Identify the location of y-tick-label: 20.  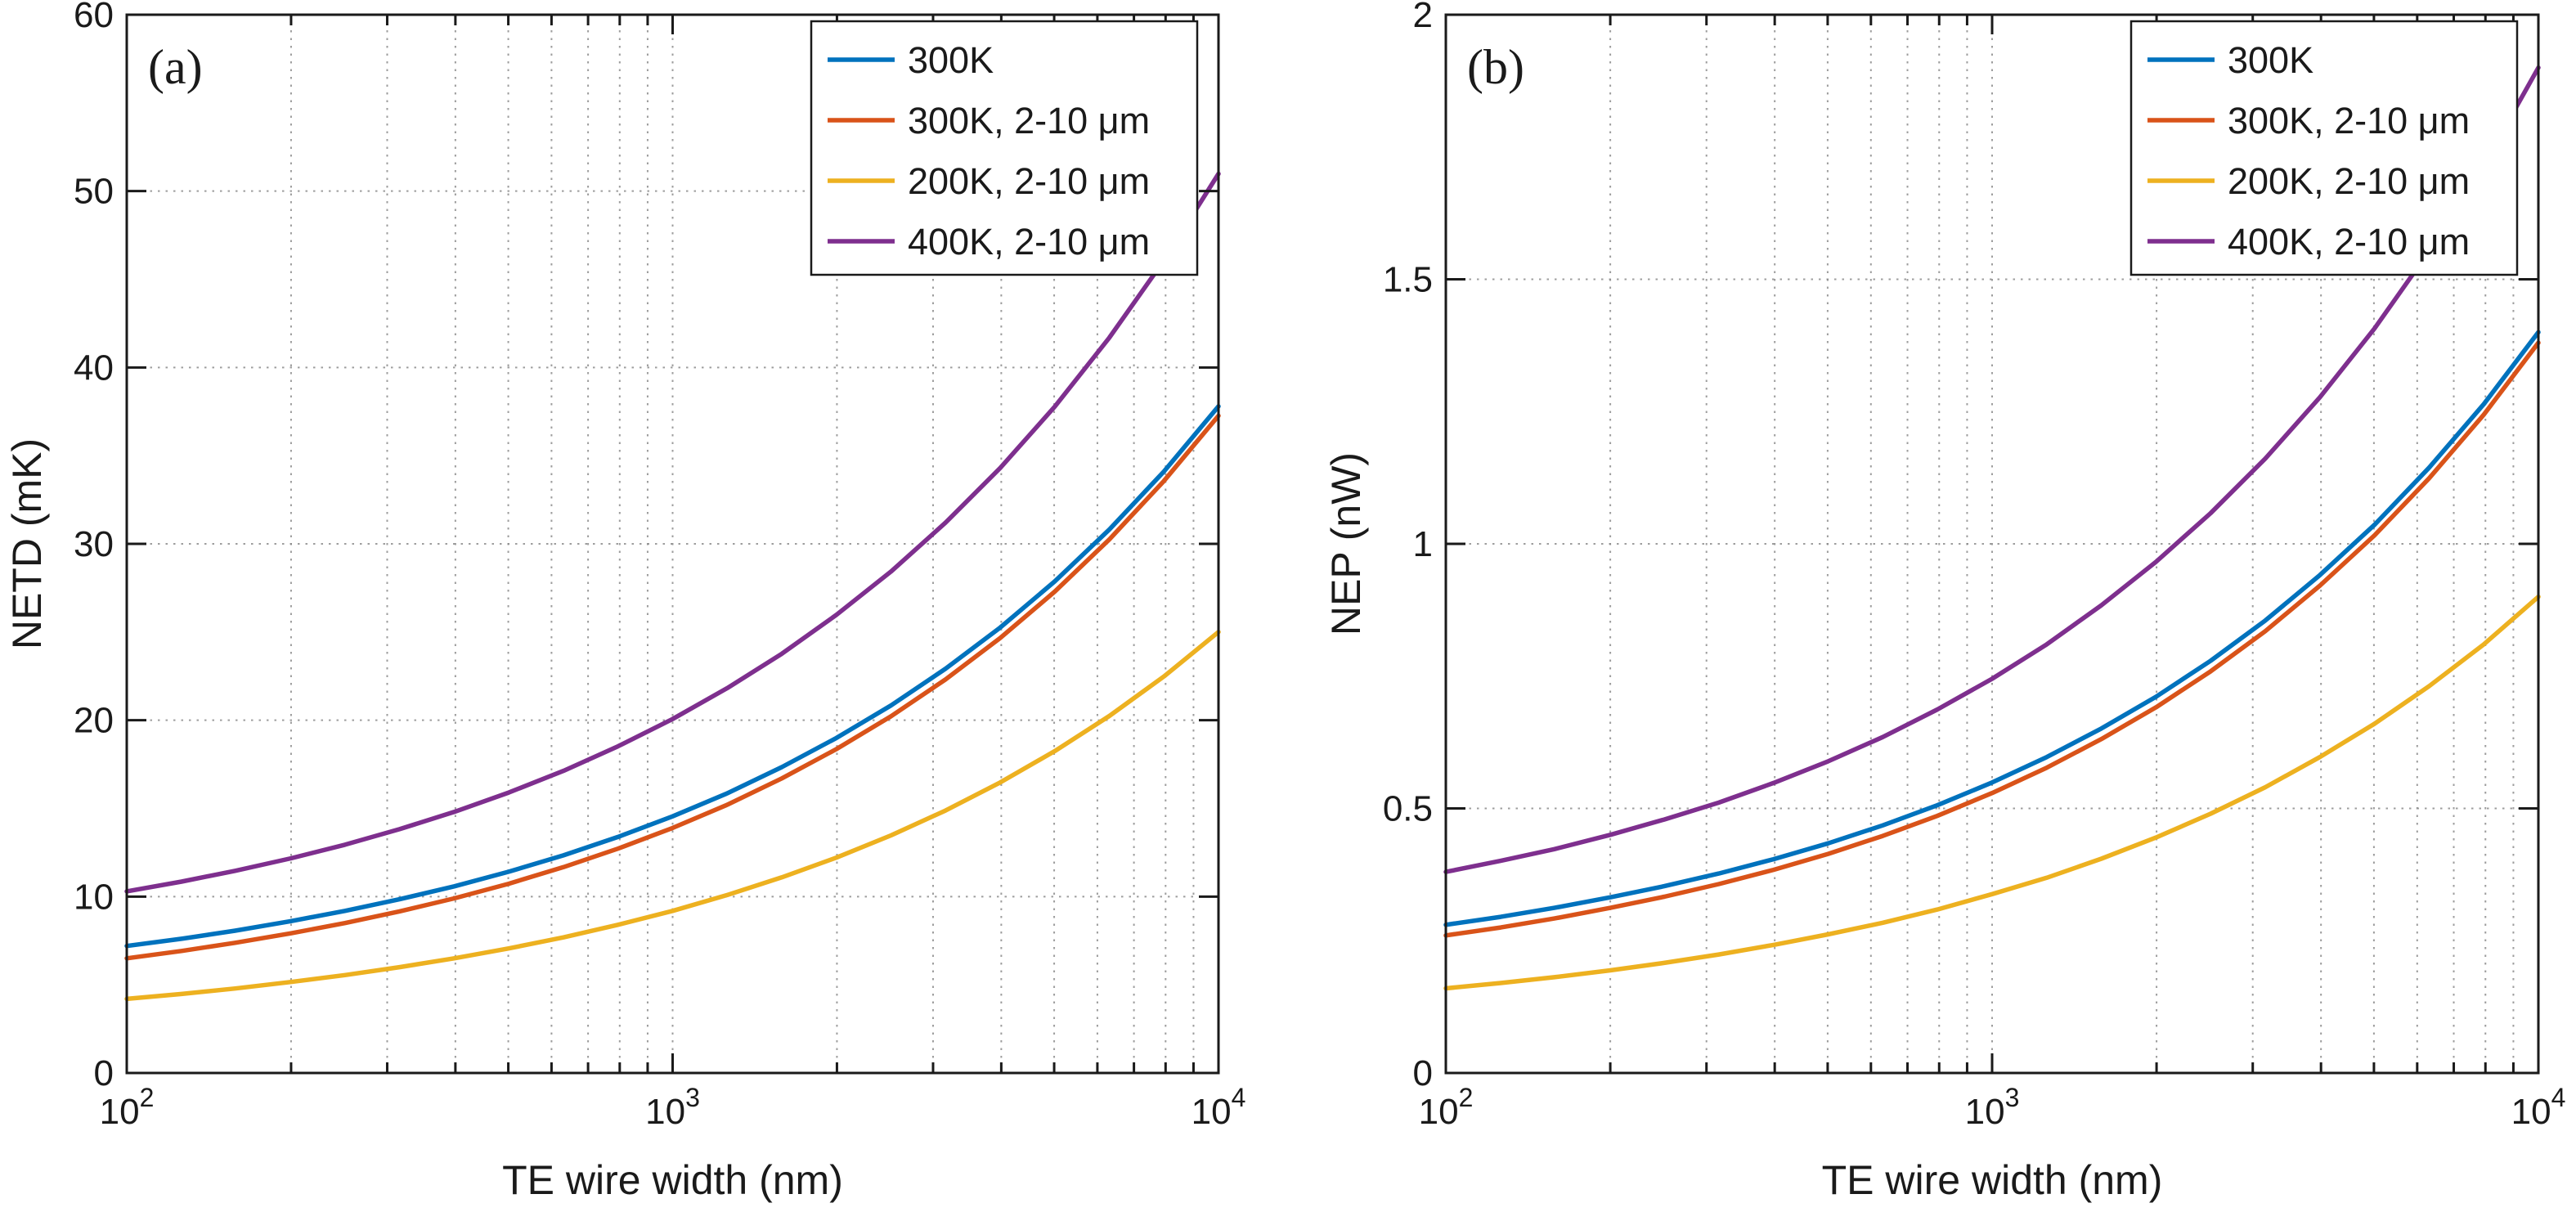
(94, 721).